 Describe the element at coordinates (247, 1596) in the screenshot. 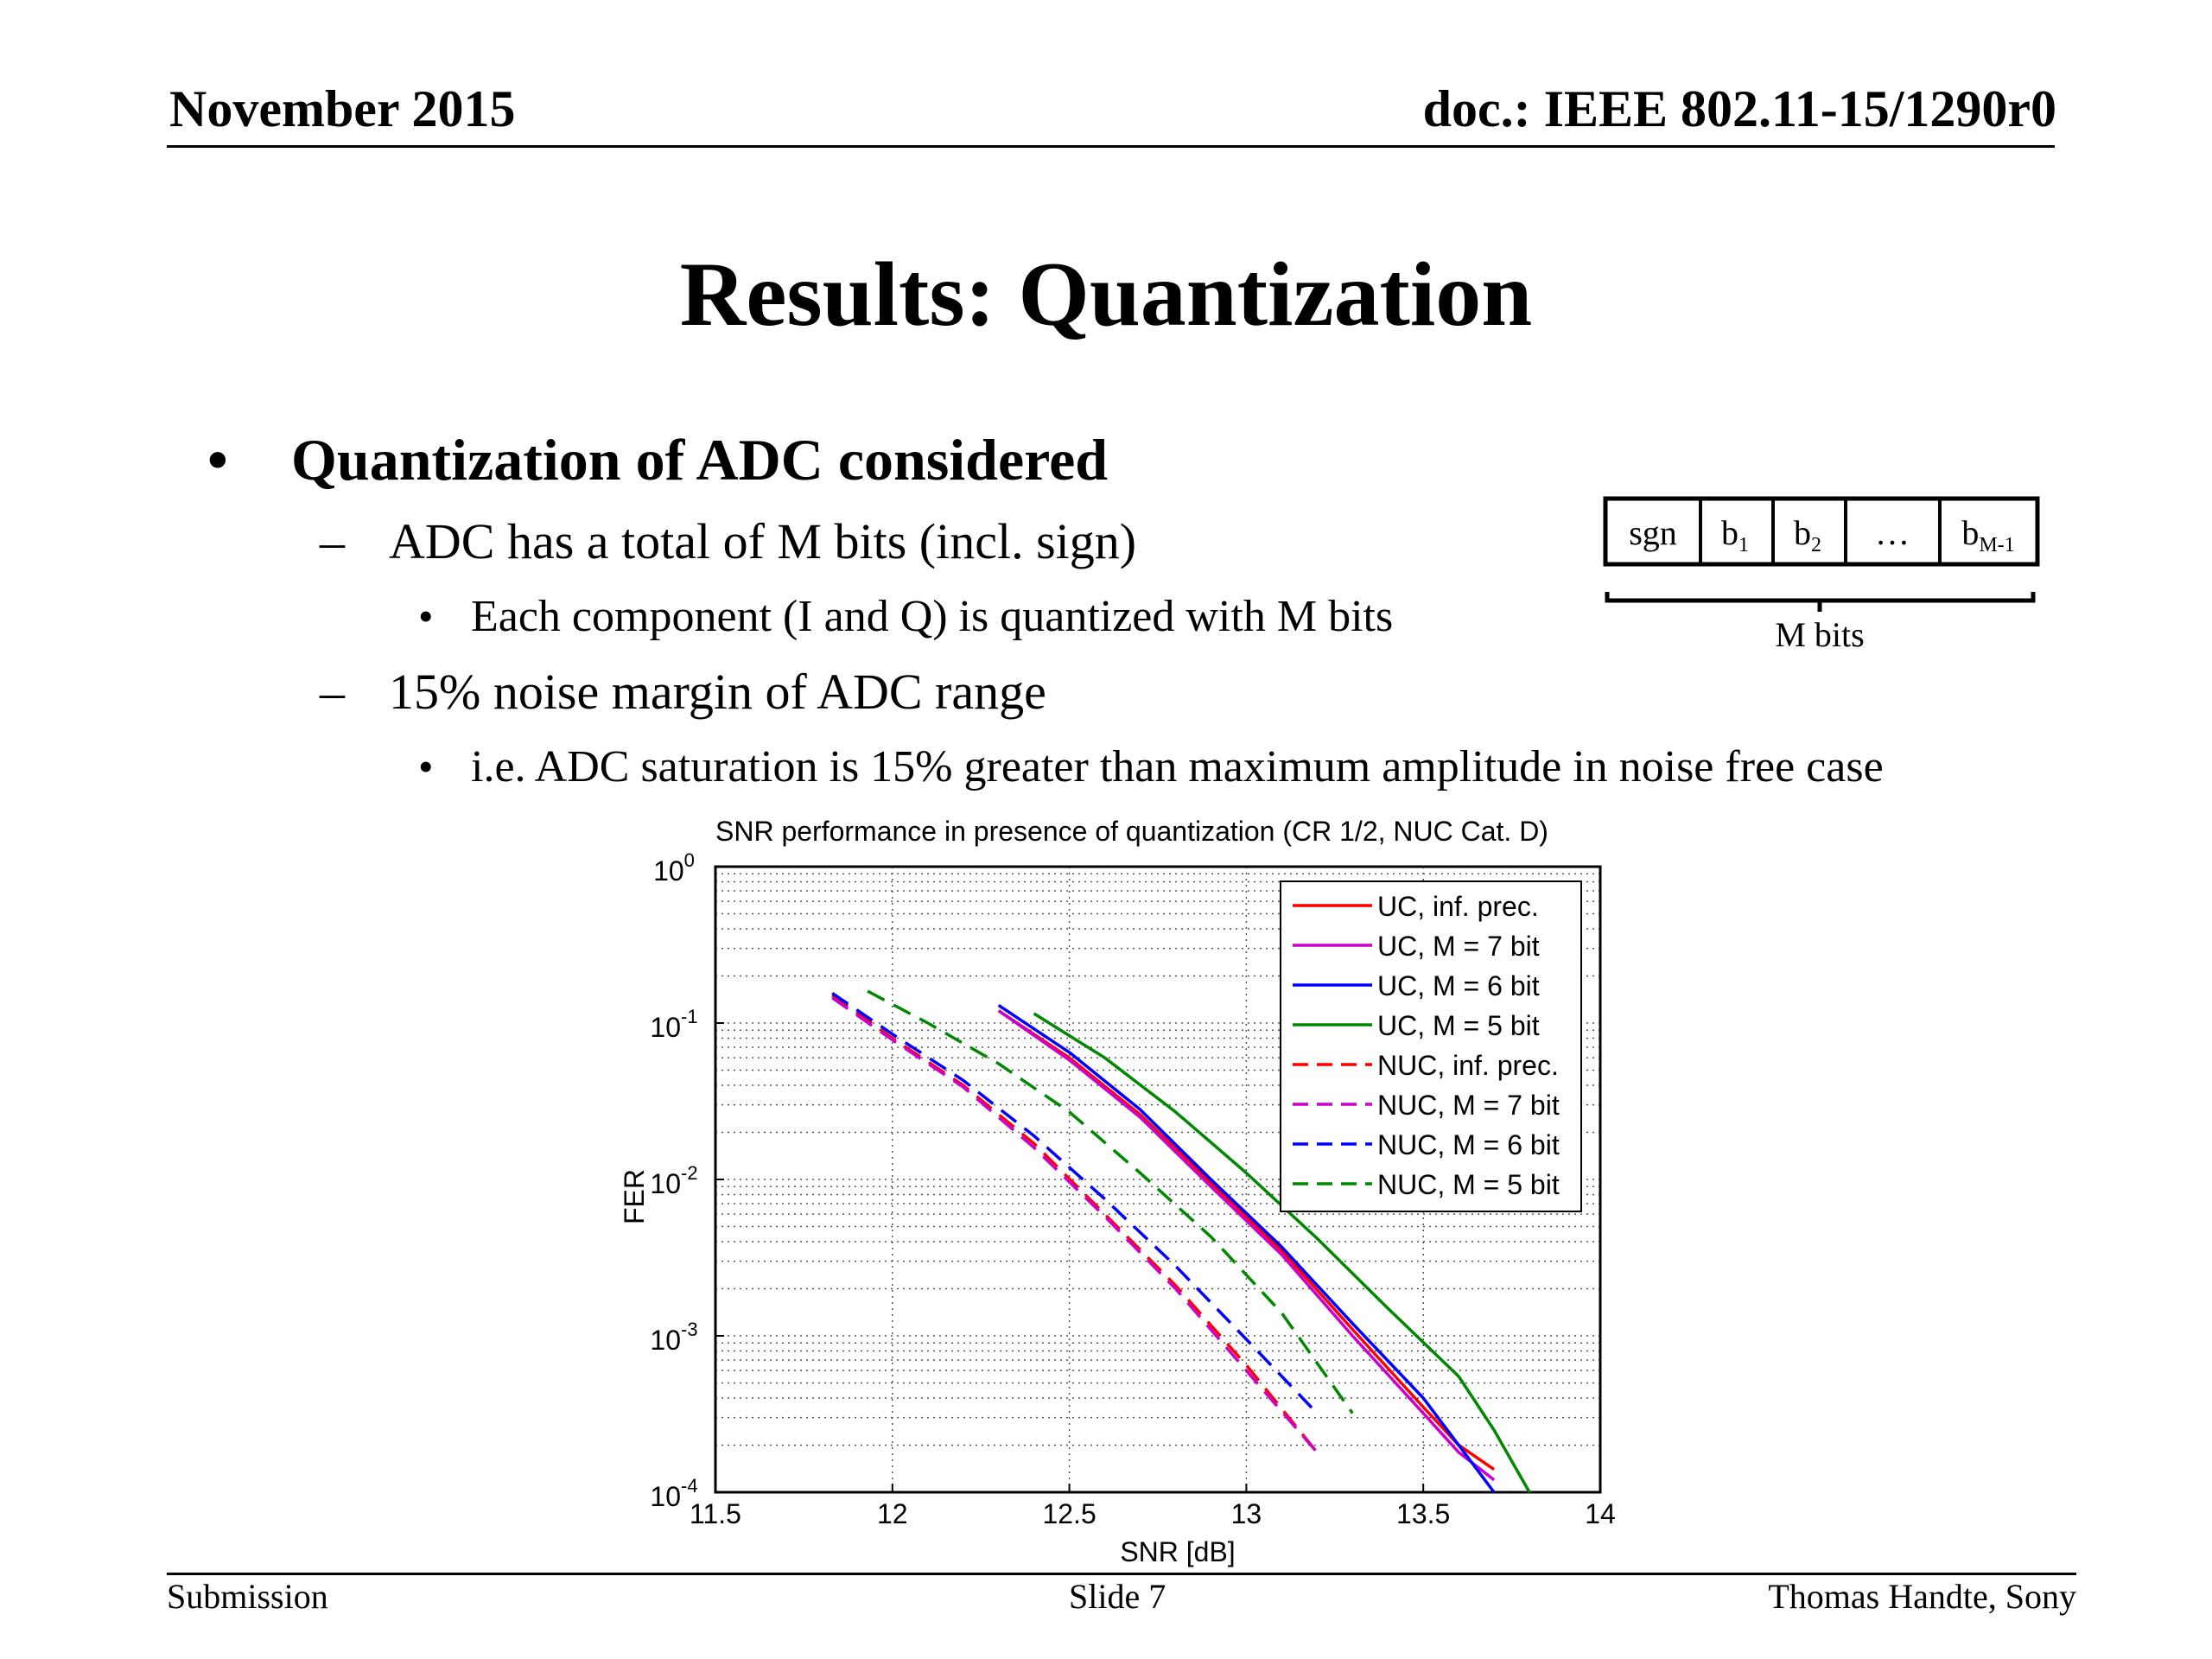

I see `footer-submission: Submission` at that location.